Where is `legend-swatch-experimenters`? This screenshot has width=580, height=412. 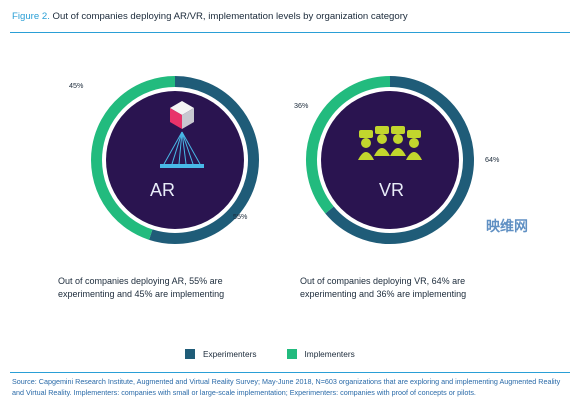
legend-swatch-experimenters is located at coordinates (190, 354).